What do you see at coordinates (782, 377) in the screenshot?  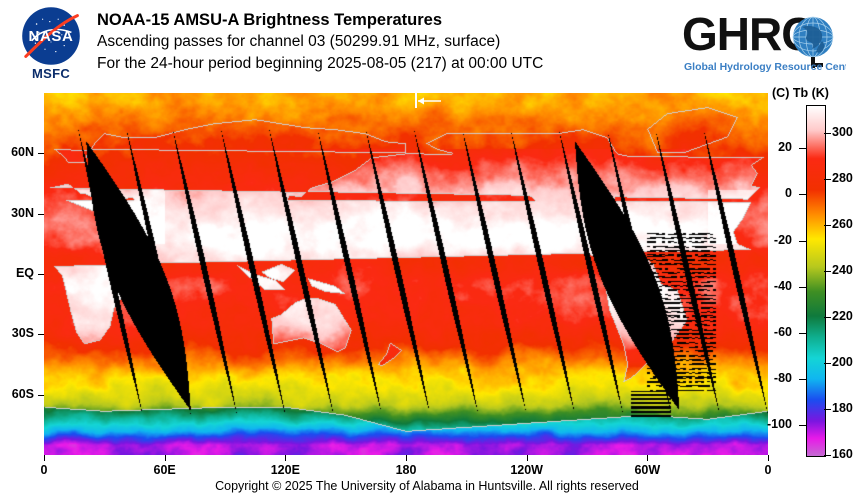 I see `colorbar-label-celsius: -80` at bounding box center [782, 377].